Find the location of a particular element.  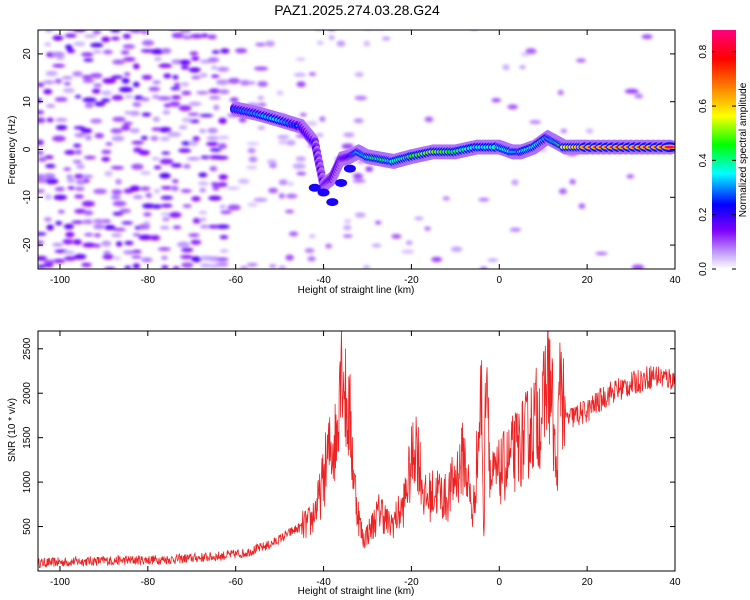

x-tick-label: -80 is located at coordinates (148, 582).